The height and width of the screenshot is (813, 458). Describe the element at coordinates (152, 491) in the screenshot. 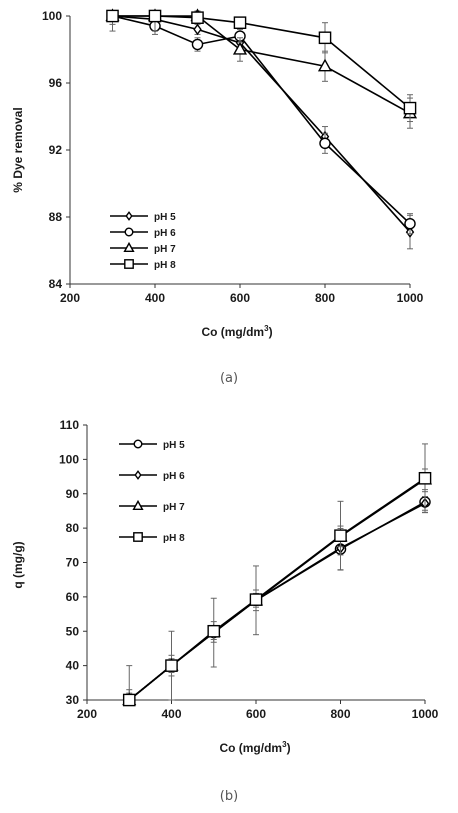

I see `chart-b-legend: pH 5 pH 6 pH 7 pH 8` at that location.